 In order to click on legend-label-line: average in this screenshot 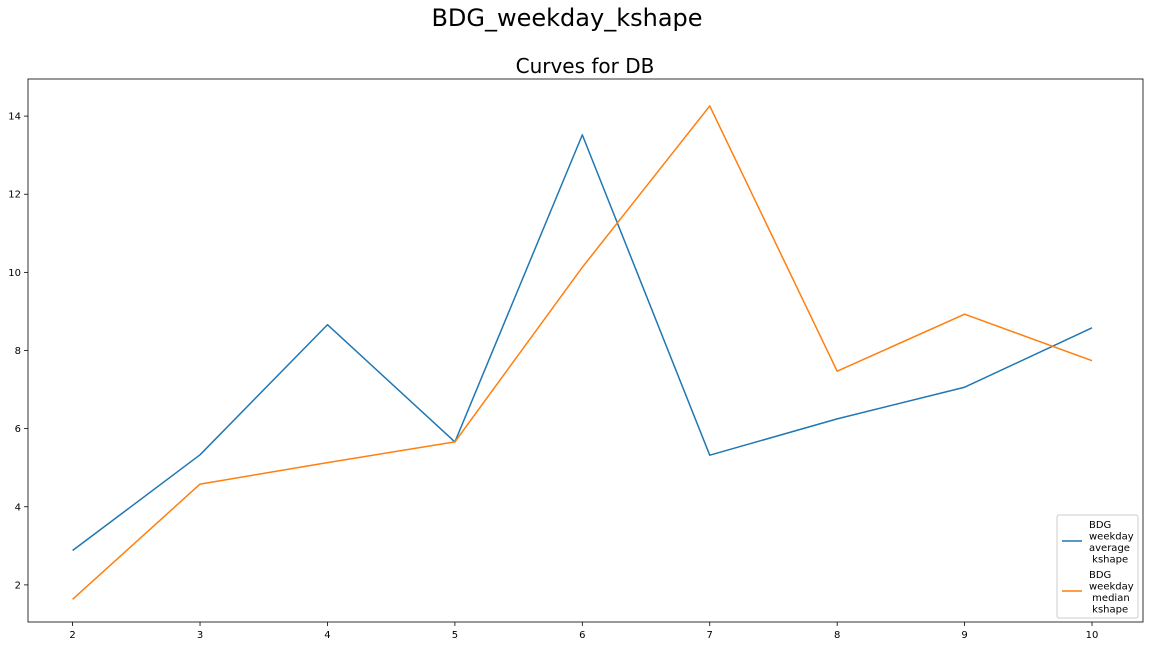, I will do `click(1109, 548)`.